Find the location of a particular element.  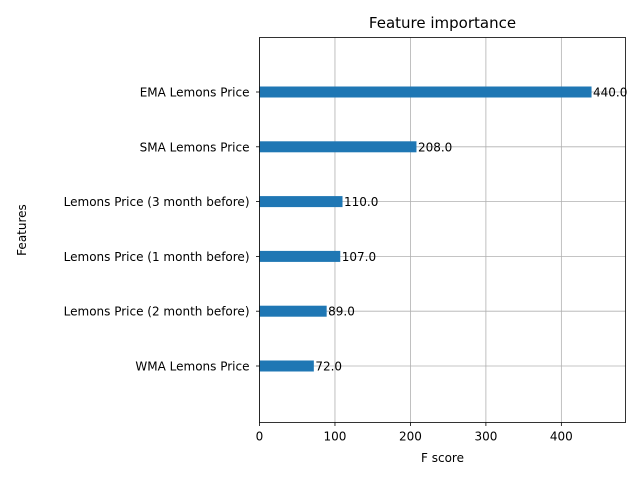

y-axis-label: Features is located at coordinates (22, 230).